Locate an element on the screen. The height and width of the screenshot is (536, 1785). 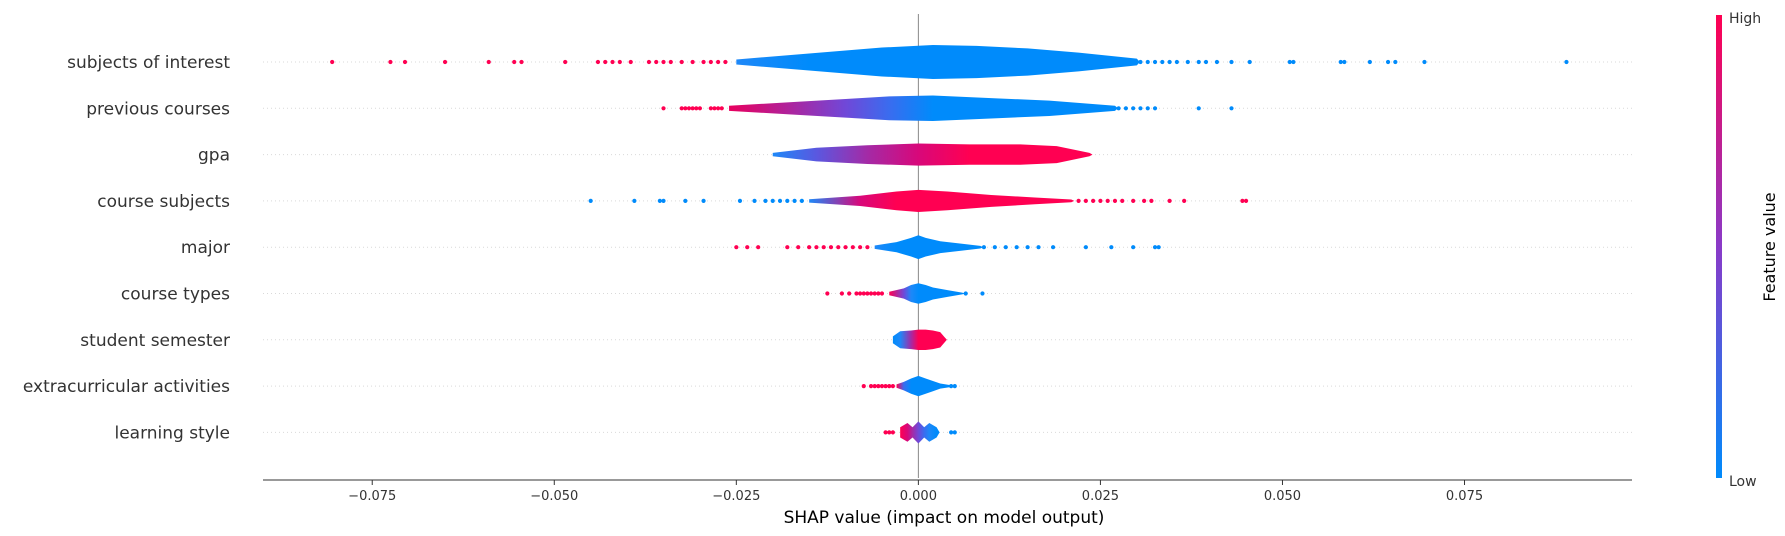
colorbar-high-label: High is located at coordinates (1745, 19).